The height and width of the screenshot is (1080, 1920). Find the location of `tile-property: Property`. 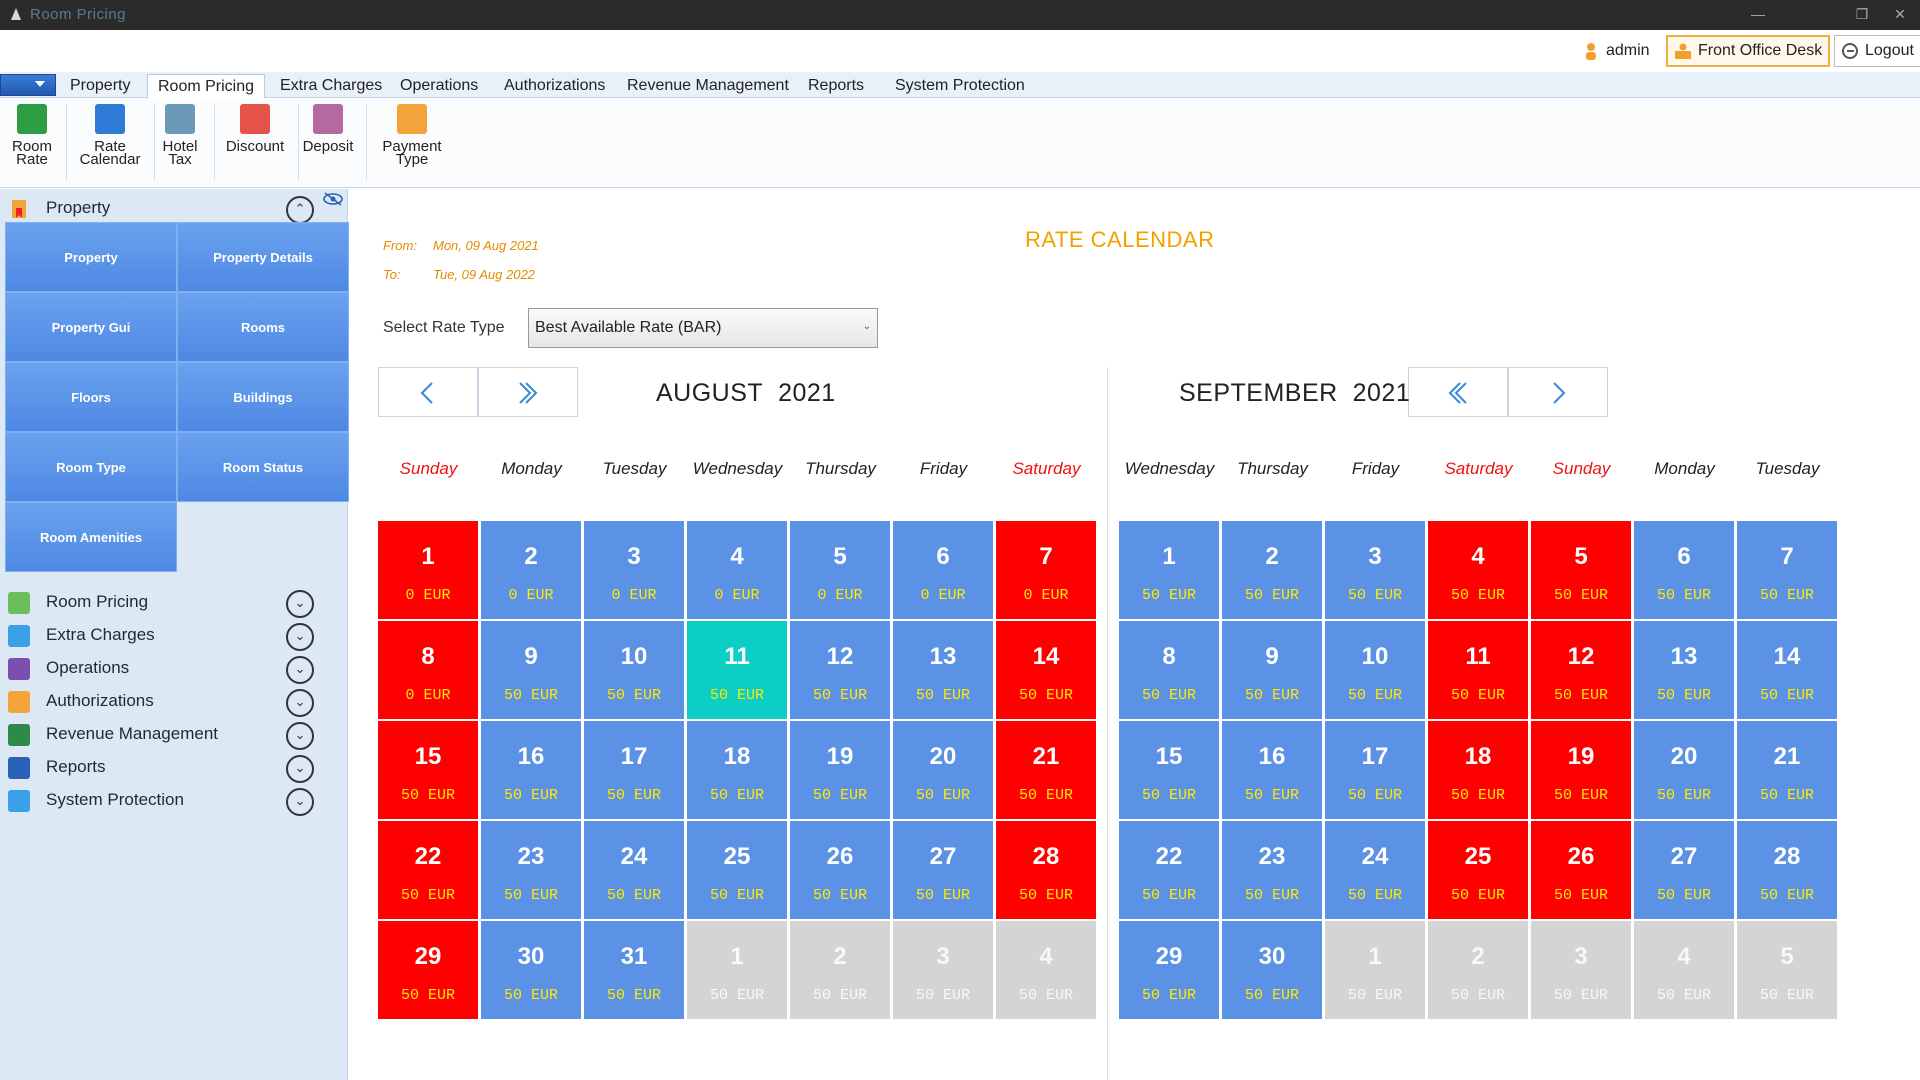

tile-property: Property is located at coordinates (91, 257).